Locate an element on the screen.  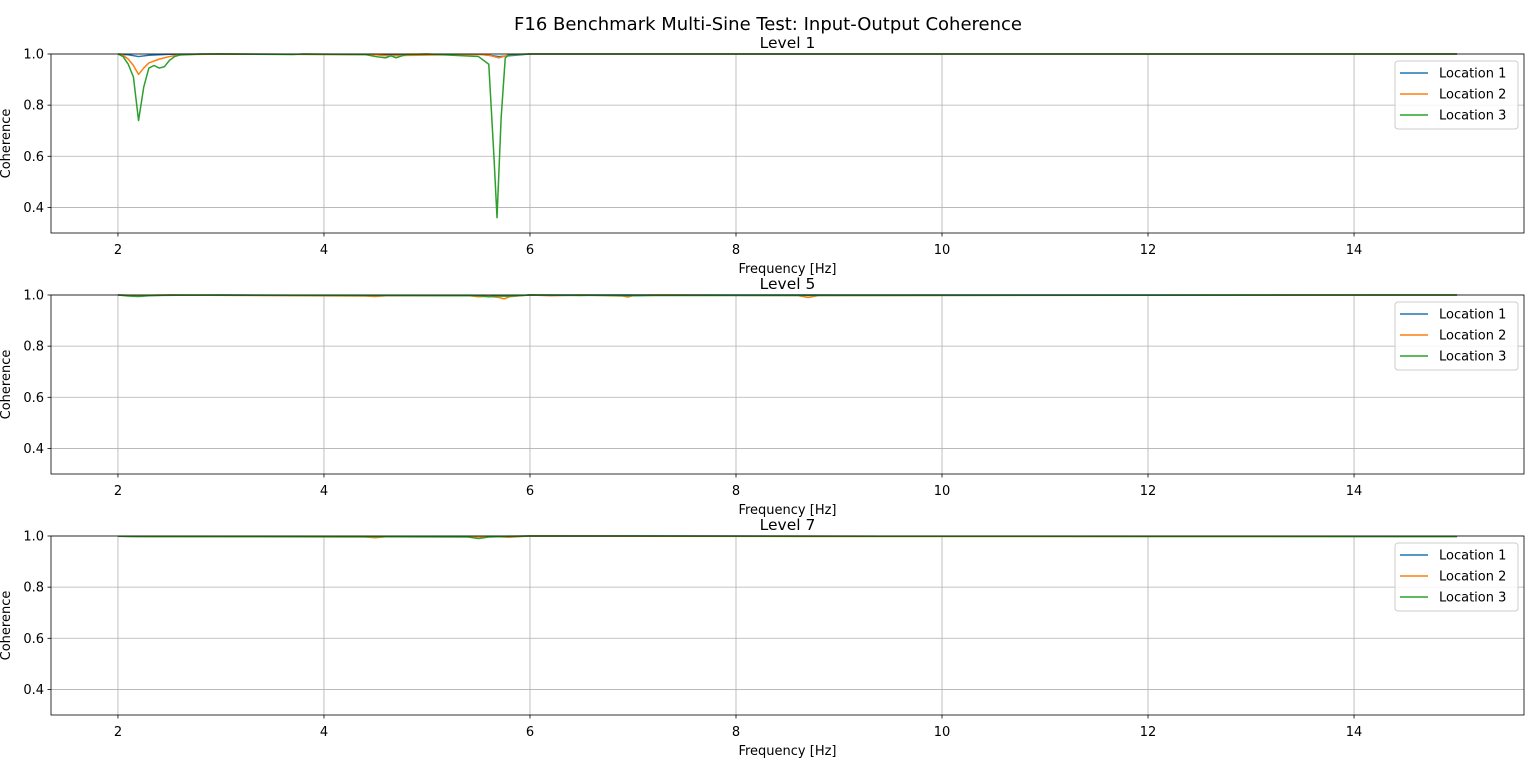
subplot-title: Level 7 is located at coordinates (788, 525).